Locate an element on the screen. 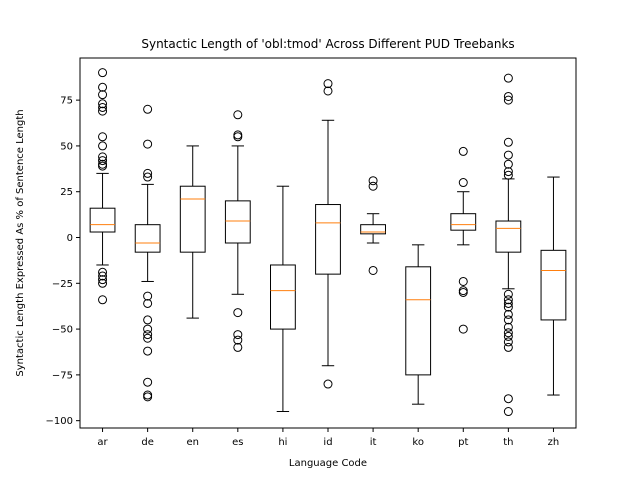 The height and width of the screenshot is (480, 640). y-tick-label: −25 is located at coordinates (62, 284).